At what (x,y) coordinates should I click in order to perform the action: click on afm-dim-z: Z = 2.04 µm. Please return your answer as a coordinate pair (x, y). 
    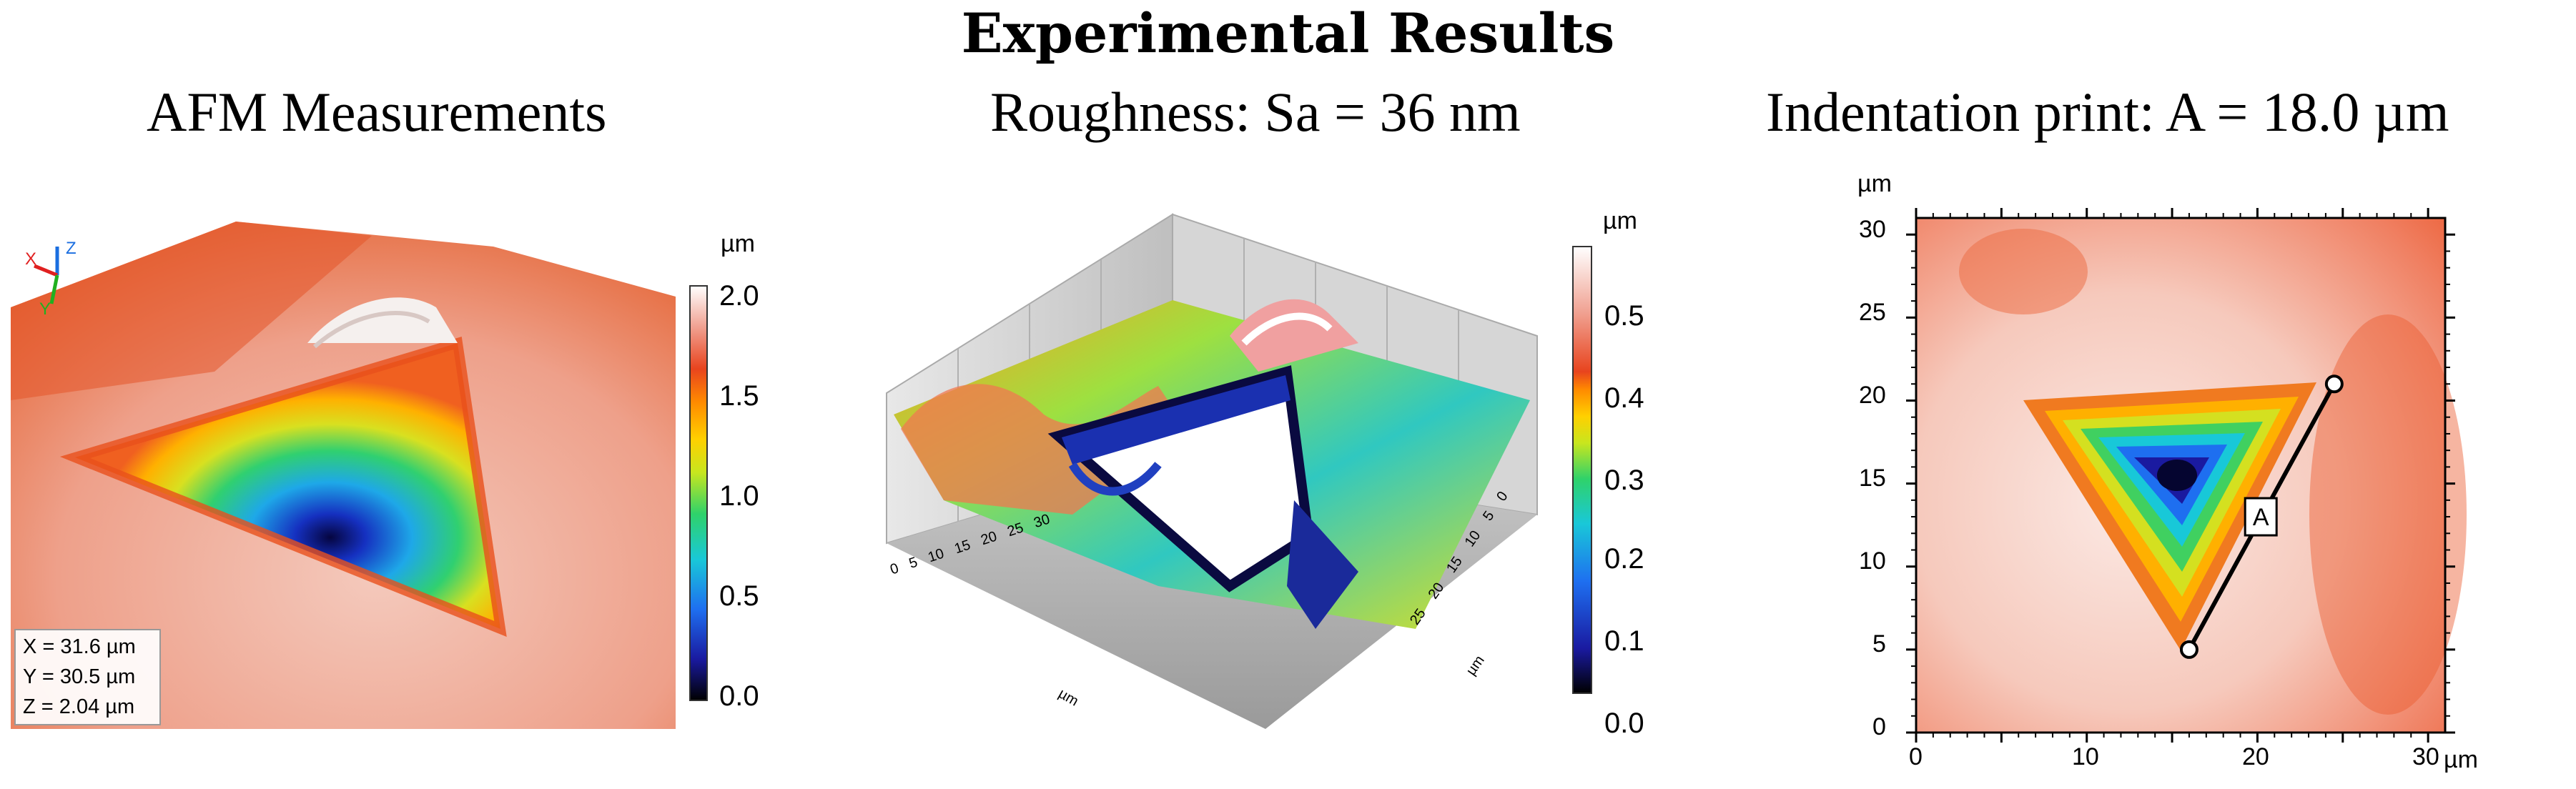
    Looking at the image, I should click on (79, 706).